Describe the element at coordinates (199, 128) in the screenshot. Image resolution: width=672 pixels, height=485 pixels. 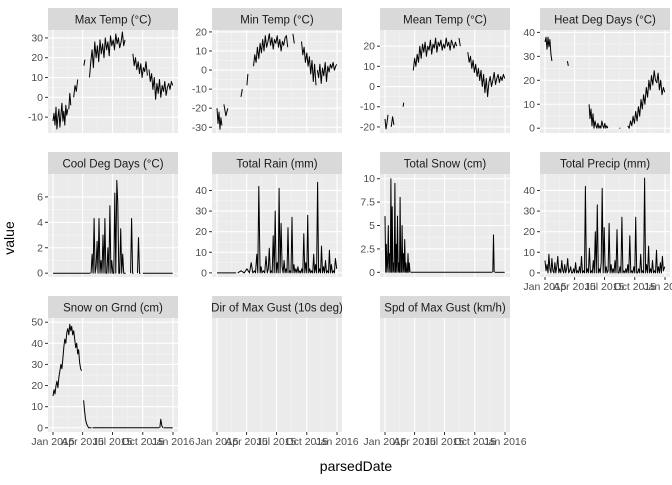
I see `y-tick-label: -30` at that location.